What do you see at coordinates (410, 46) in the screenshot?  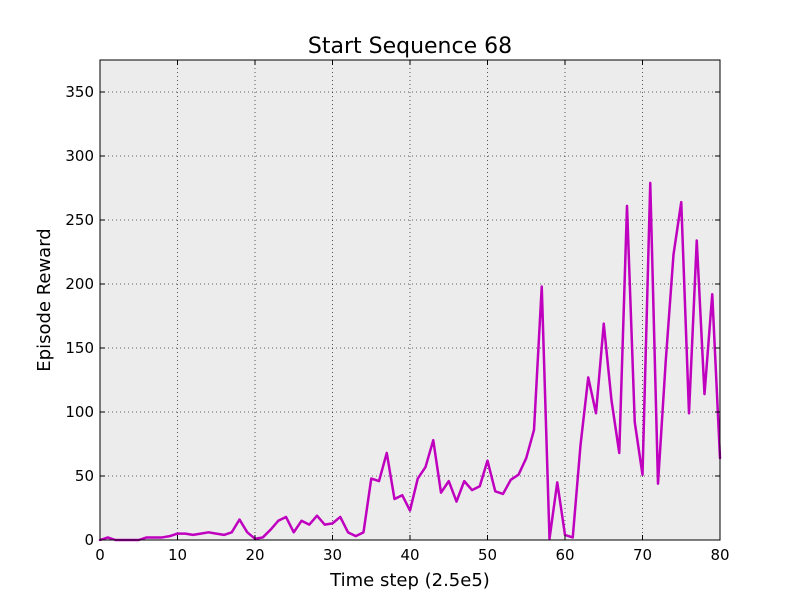 I see `chart-title: Start Sequence 68` at bounding box center [410, 46].